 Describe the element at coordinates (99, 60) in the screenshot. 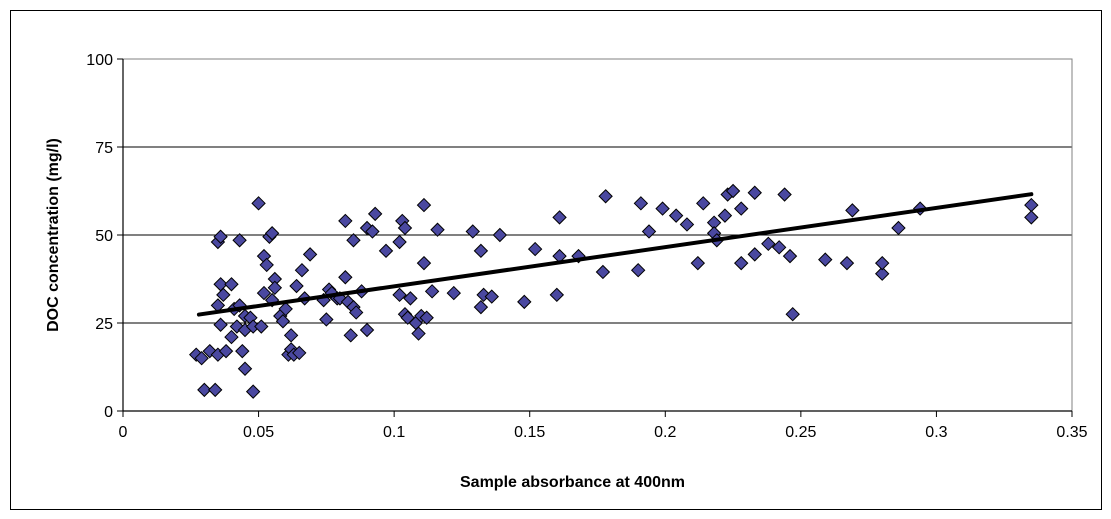

I see `y-tick-label: 100` at that location.